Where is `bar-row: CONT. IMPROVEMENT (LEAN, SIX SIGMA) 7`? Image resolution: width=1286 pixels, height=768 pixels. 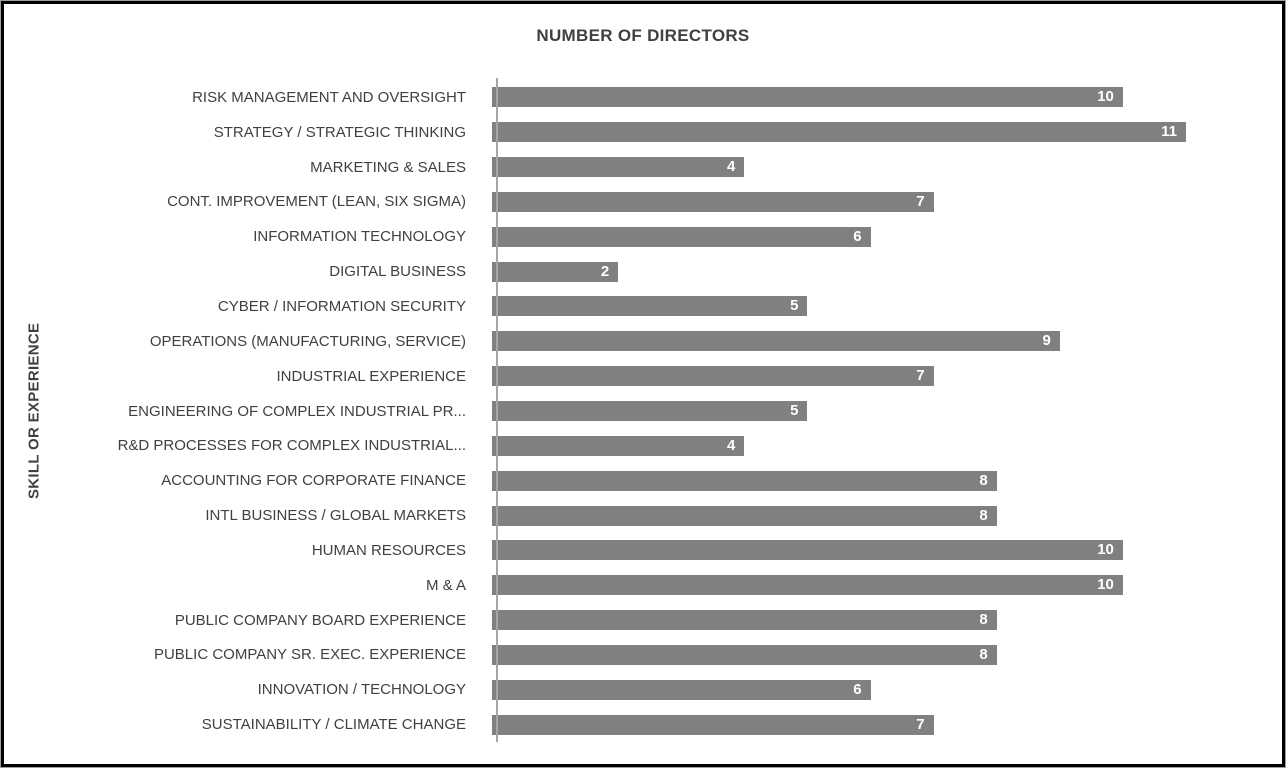 bar-row: CONT. IMPROVEMENT (LEAN, SIX SIGMA) 7 is located at coordinates (641, 202).